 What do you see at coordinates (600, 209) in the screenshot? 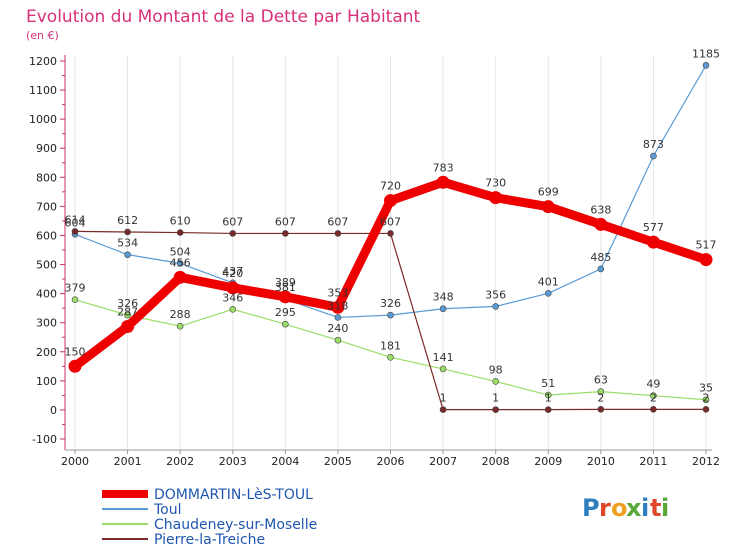
I see `data-label: 638` at bounding box center [600, 209].